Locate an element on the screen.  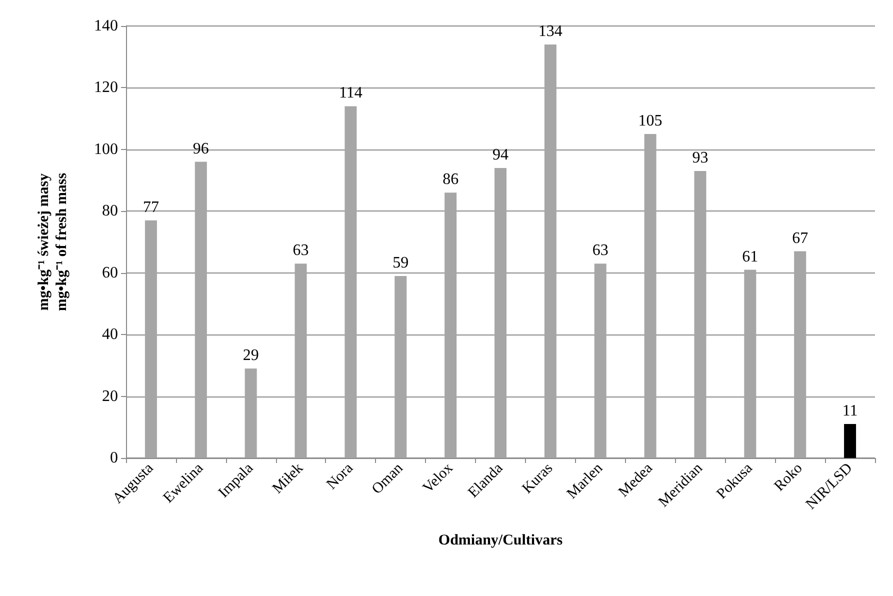
x-tick-label: Nora is located at coordinates (340, 476).